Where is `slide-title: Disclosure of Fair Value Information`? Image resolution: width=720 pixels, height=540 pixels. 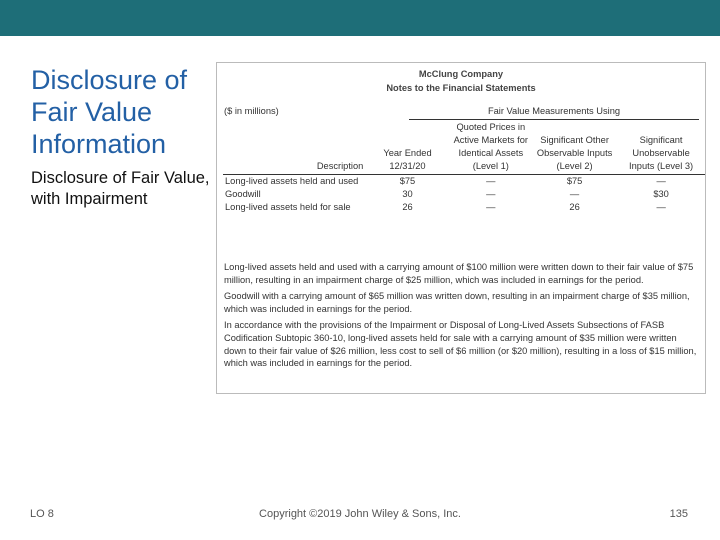
slide-title: Disclosure of Fair Value Information is located at coordinates (109, 112).